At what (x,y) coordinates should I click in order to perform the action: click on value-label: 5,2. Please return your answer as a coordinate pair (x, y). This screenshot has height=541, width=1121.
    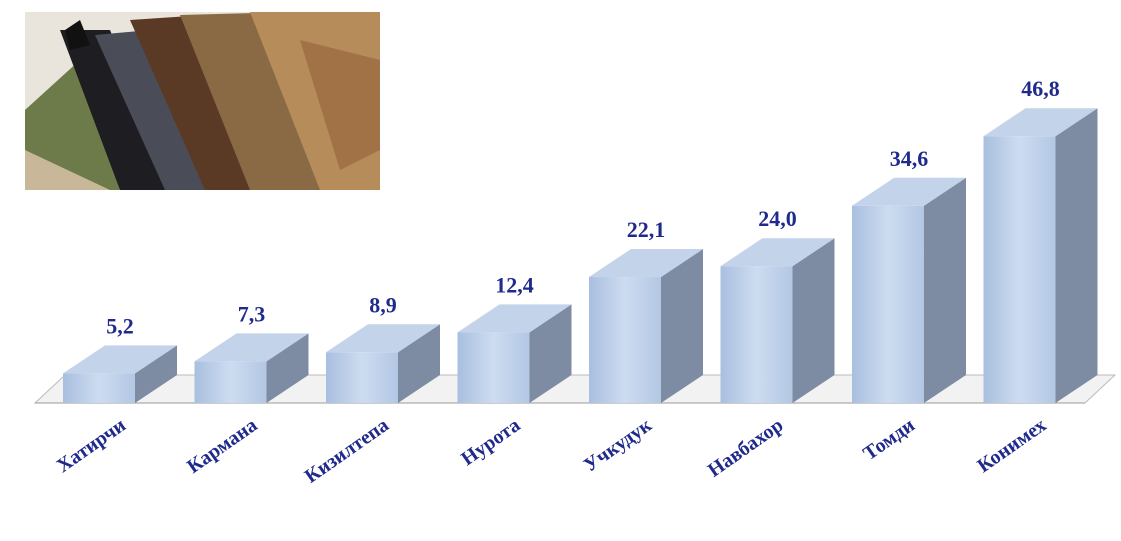
    Looking at the image, I should click on (120, 325).